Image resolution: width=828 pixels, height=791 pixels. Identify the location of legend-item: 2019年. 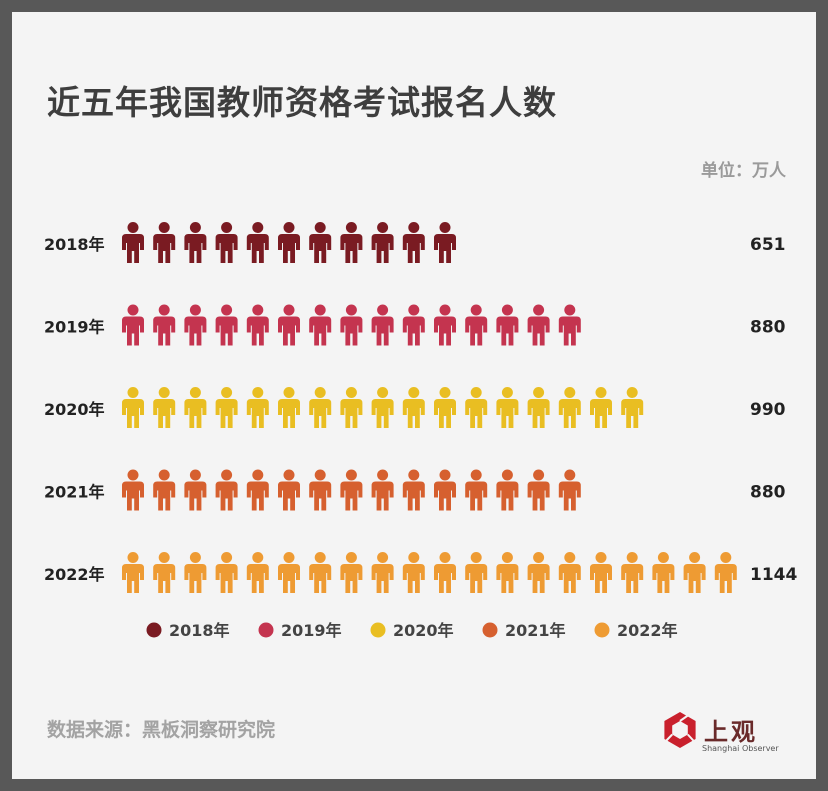
(300, 630).